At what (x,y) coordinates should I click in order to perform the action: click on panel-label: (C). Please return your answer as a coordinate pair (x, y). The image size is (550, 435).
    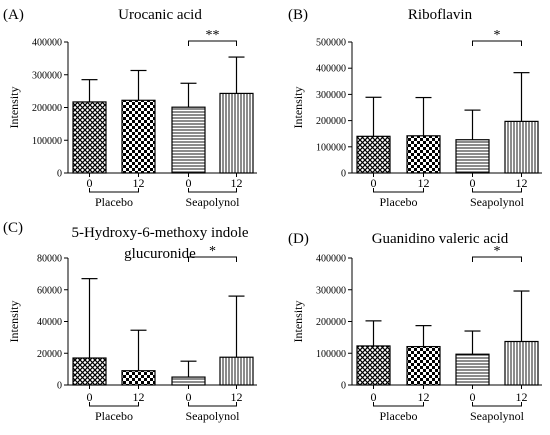
    Looking at the image, I should click on (13, 228).